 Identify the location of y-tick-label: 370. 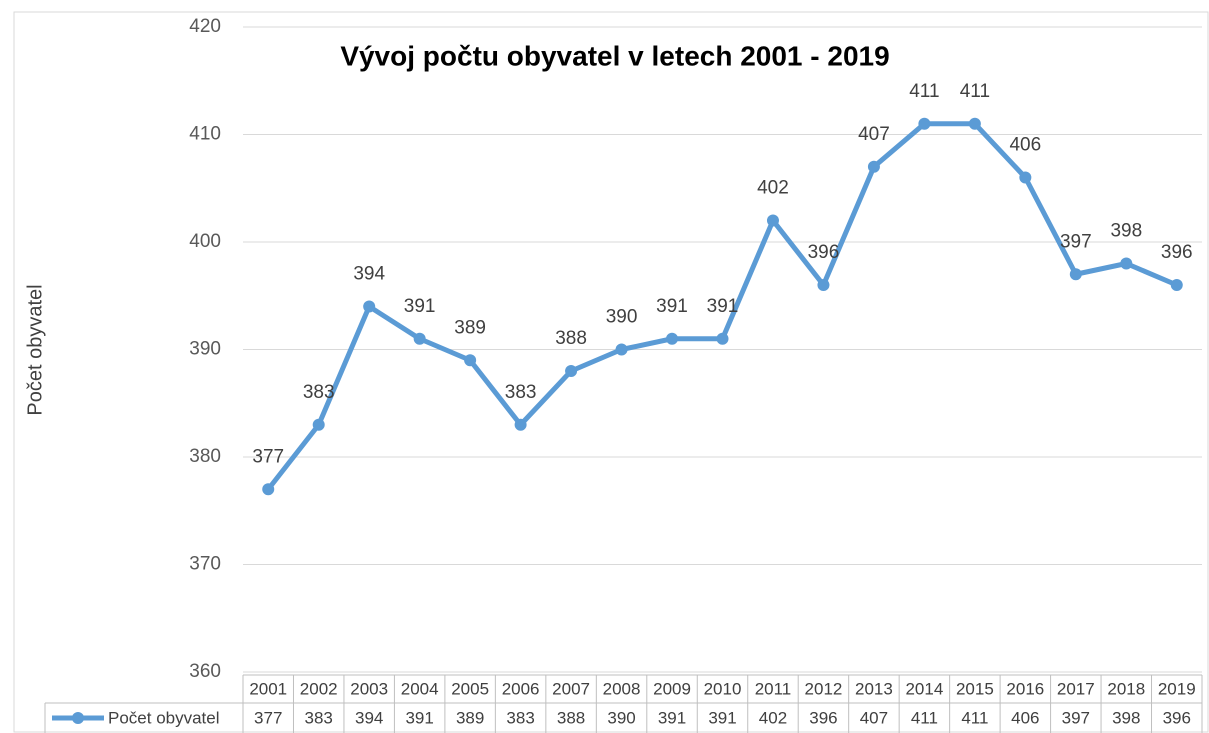
(205, 564).